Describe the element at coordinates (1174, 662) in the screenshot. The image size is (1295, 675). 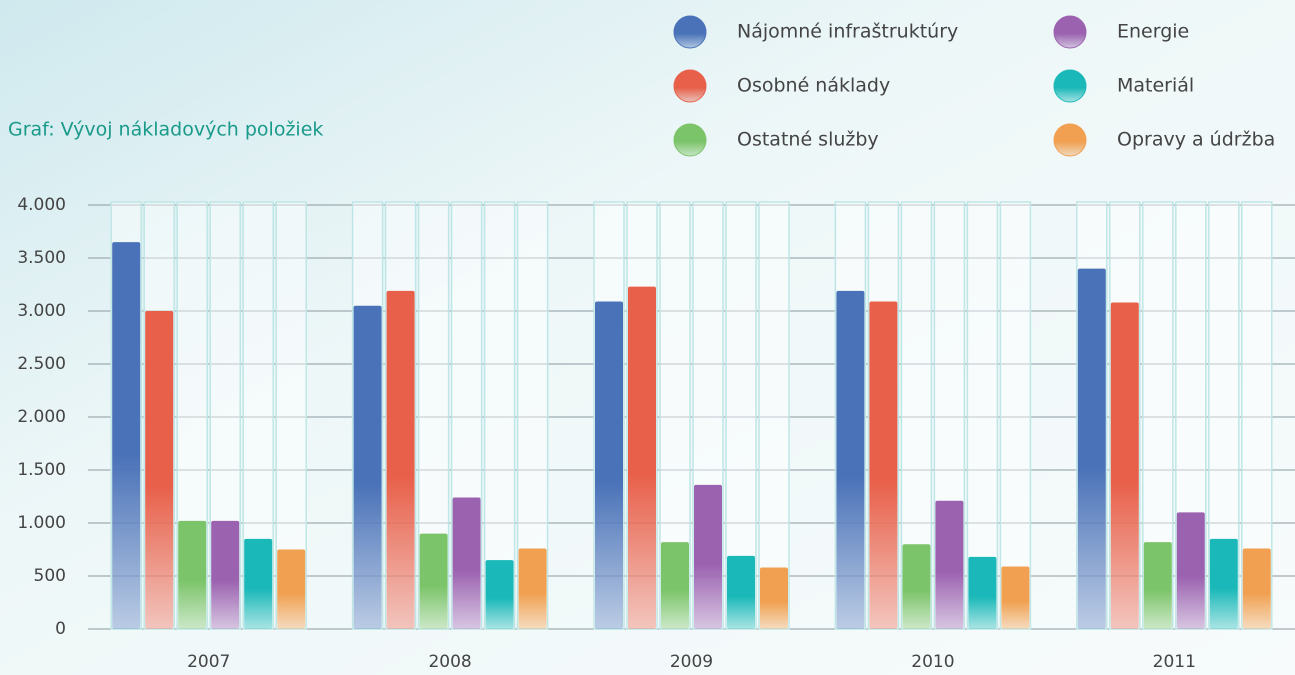
I see `x-tick-label: 2011` at that location.